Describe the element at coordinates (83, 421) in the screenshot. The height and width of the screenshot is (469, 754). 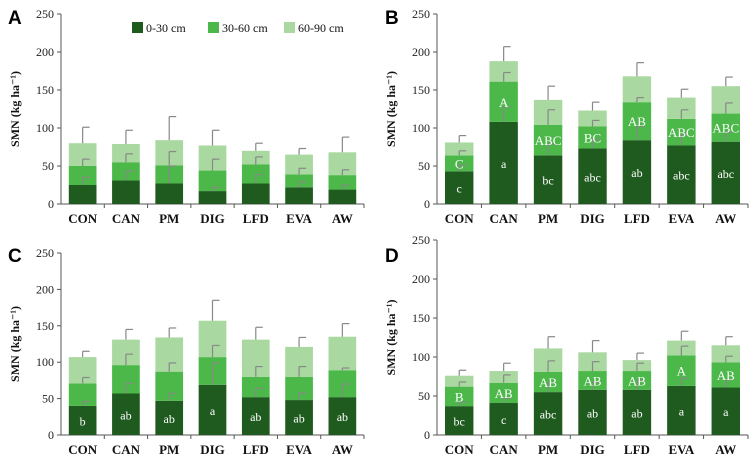
I see `significance-label: b` at that location.